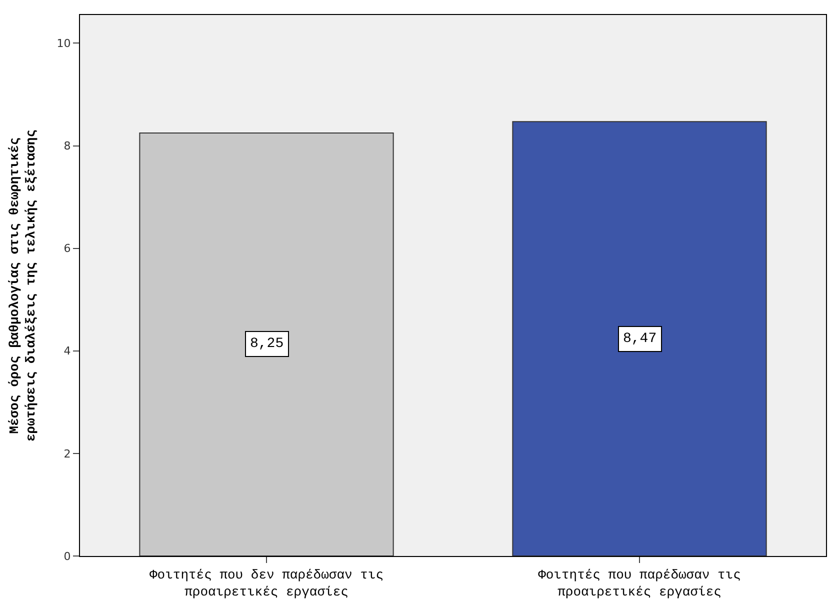  I want to click on y-tick-label: 10, so click(63, 43).